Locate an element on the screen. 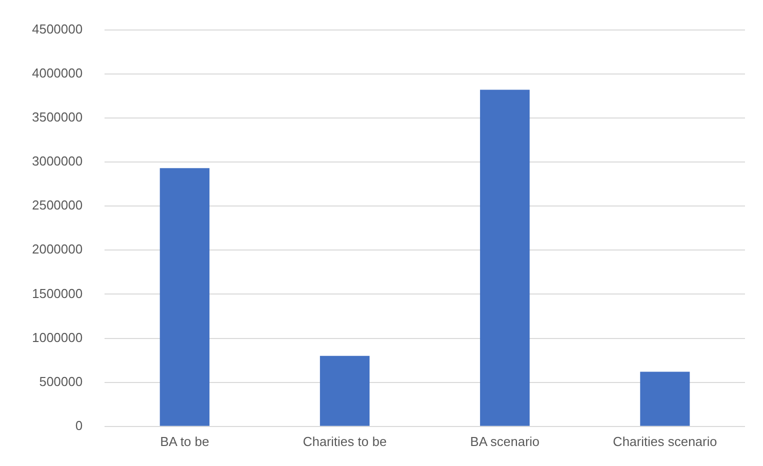  y-tick-label: 1000000 is located at coordinates (57, 337).